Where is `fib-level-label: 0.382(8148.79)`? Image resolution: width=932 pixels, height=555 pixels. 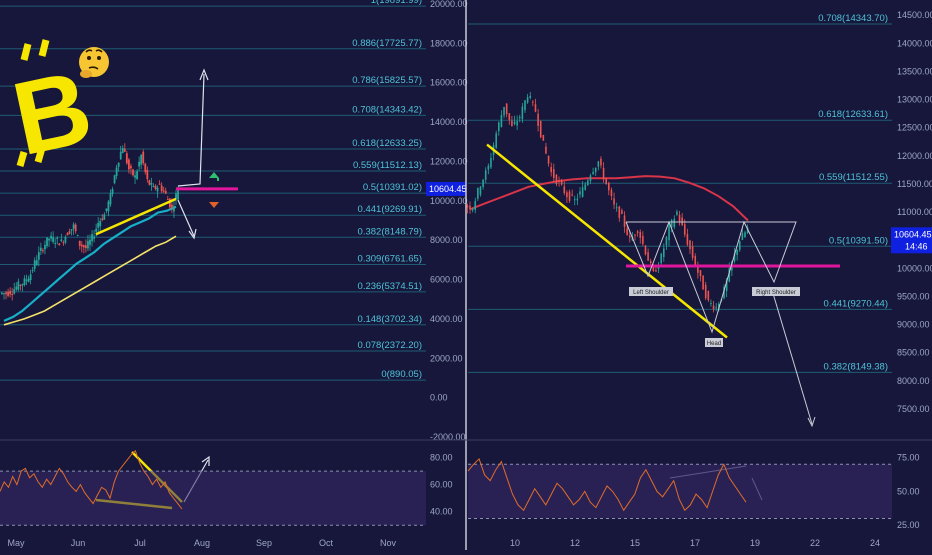 fib-level-label: 0.382(8148.79) is located at coordinates (390, 231).